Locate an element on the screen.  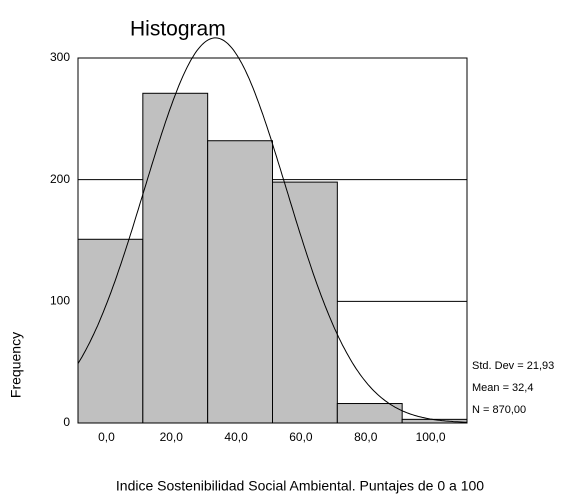
x-tick-label: 40,0 is located at coordinates (236, 437).